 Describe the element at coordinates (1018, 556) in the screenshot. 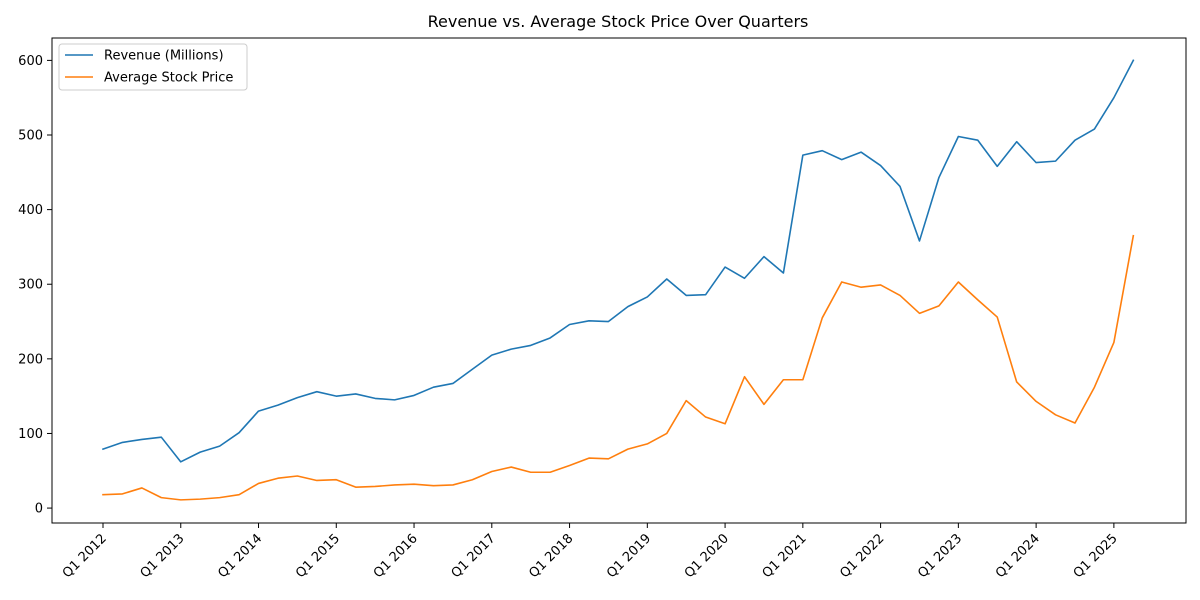

I see `x-tick-label: Q1 2024` at that location.